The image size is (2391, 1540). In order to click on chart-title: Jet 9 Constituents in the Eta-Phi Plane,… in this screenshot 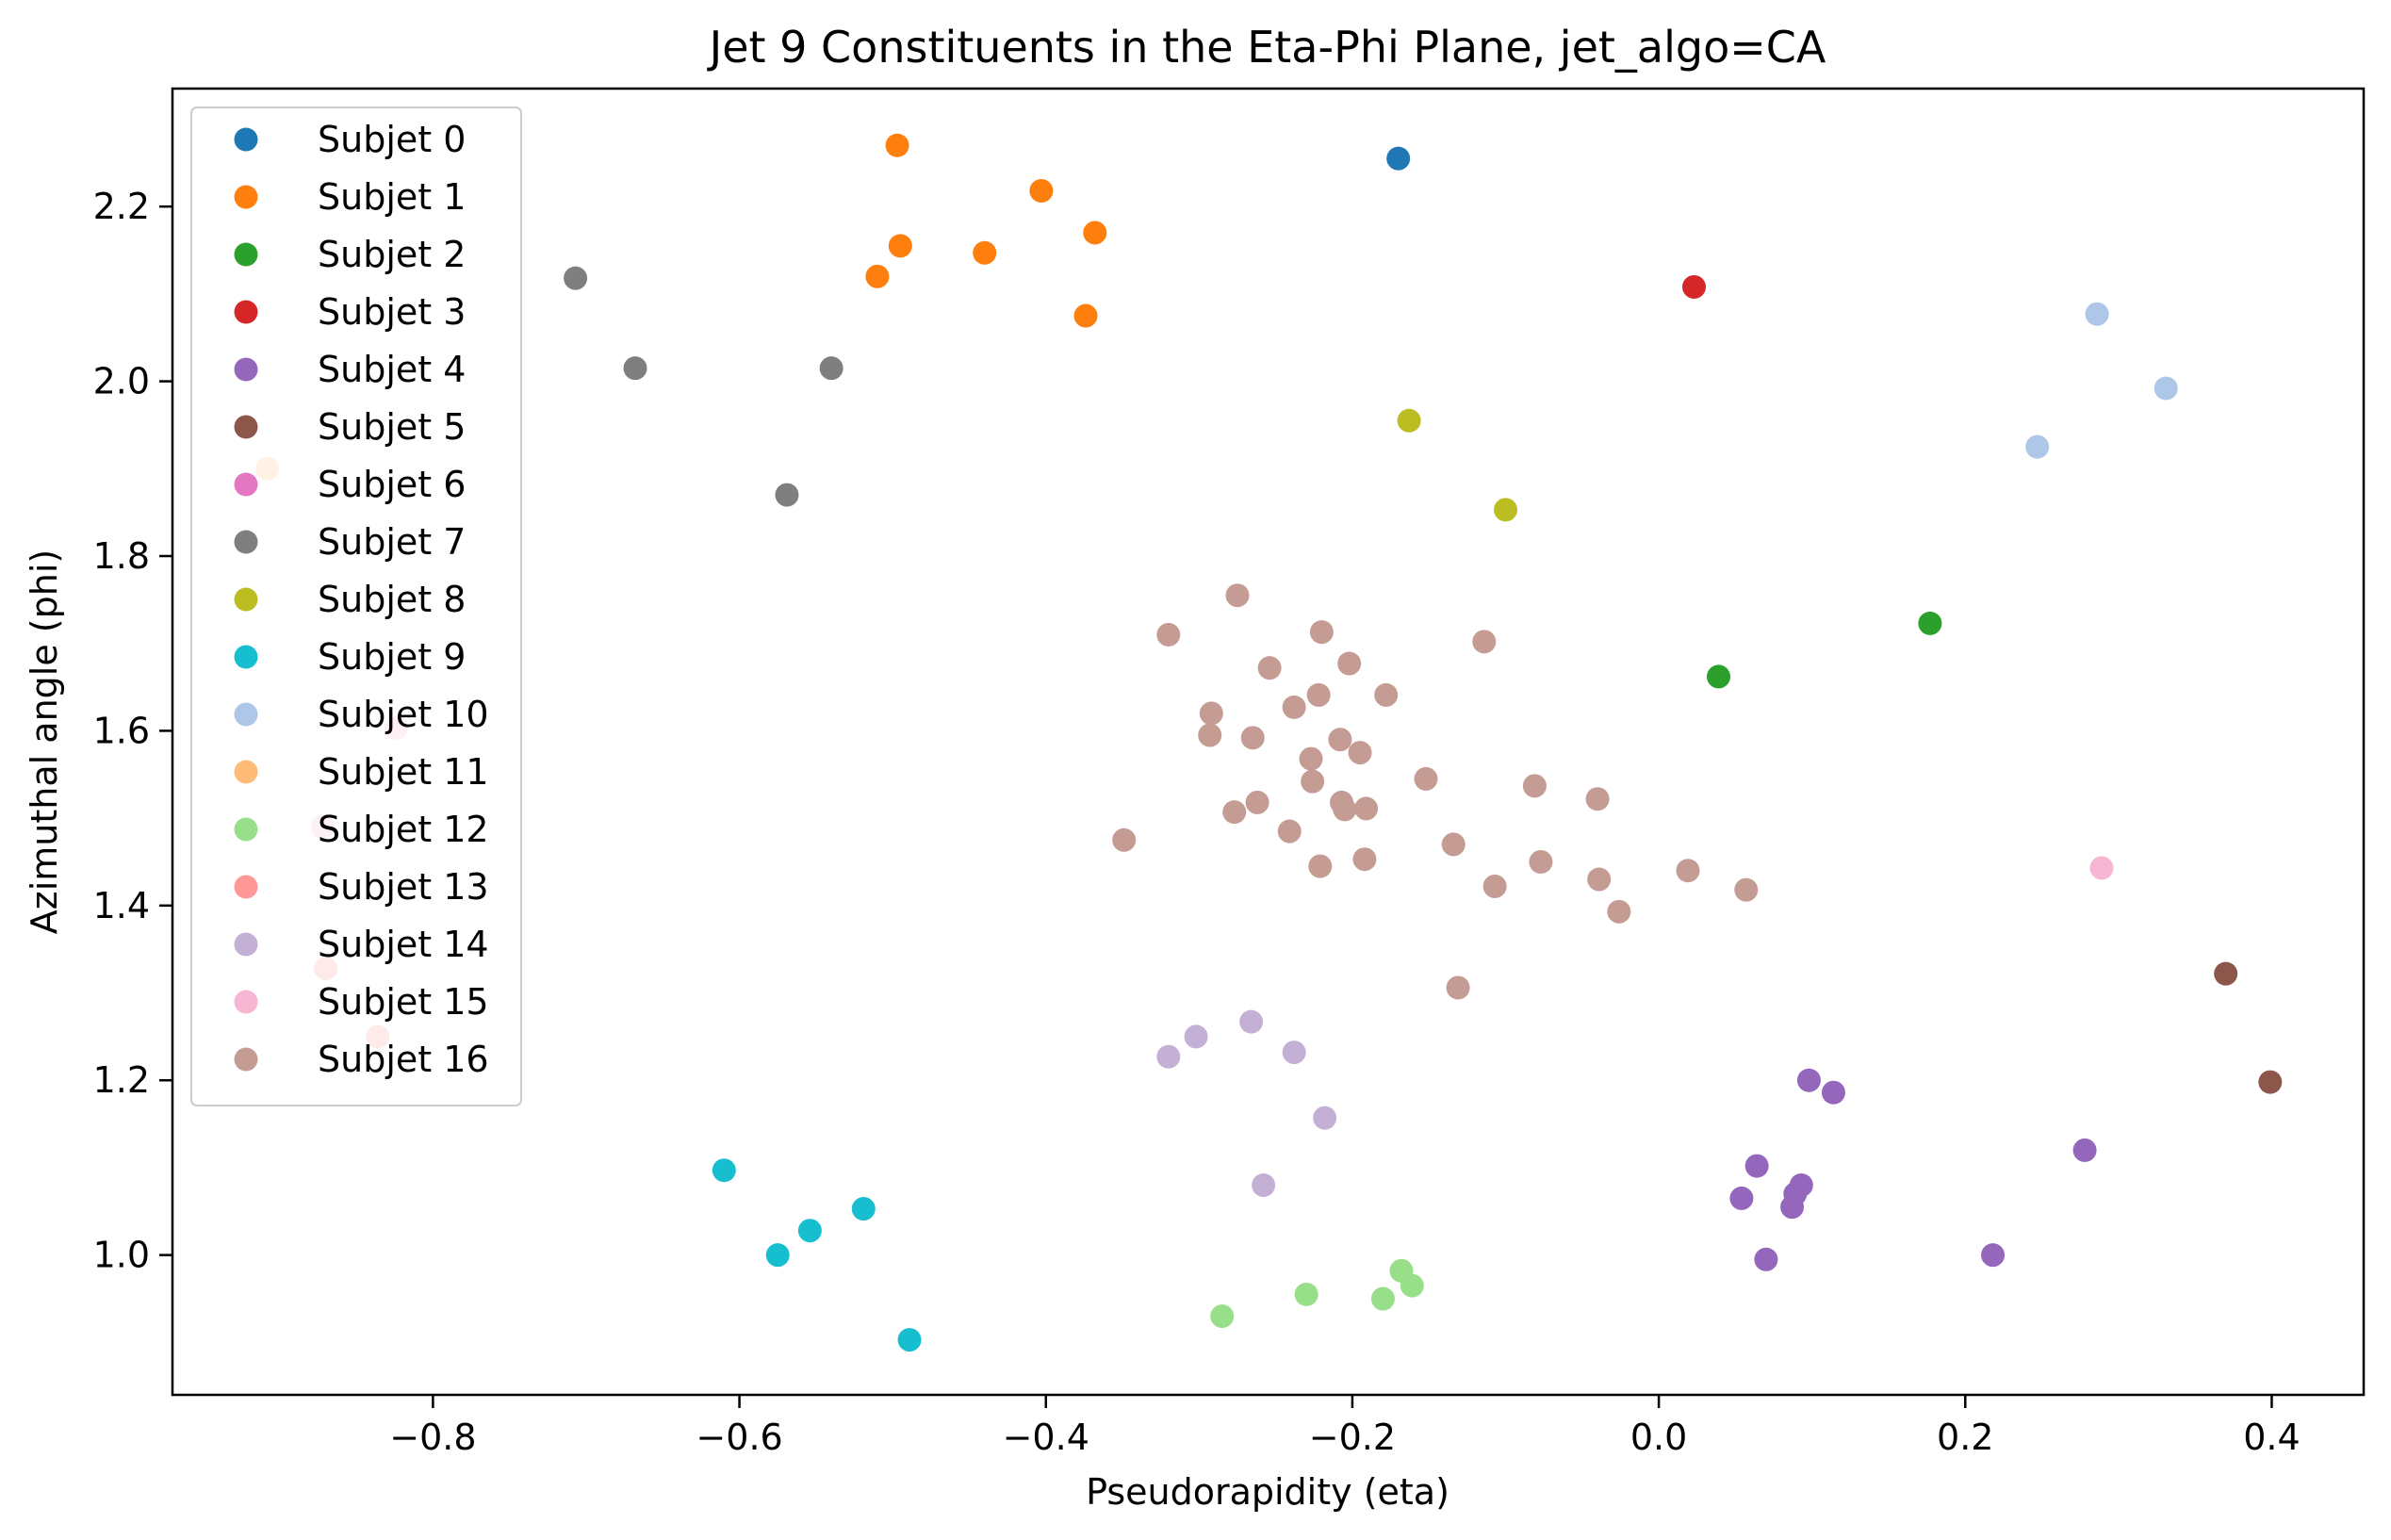, I will do `click(1266, 47)`.